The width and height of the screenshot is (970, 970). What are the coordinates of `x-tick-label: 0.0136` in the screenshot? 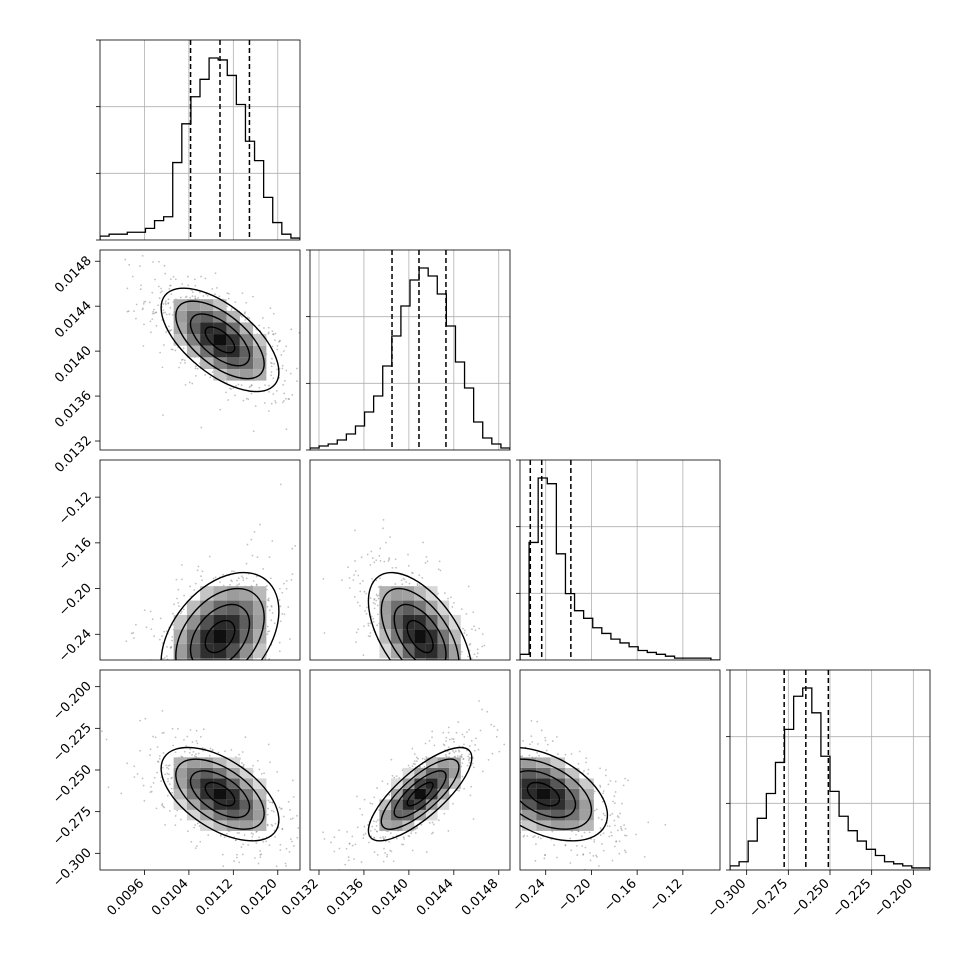 It's located at (345, 897).